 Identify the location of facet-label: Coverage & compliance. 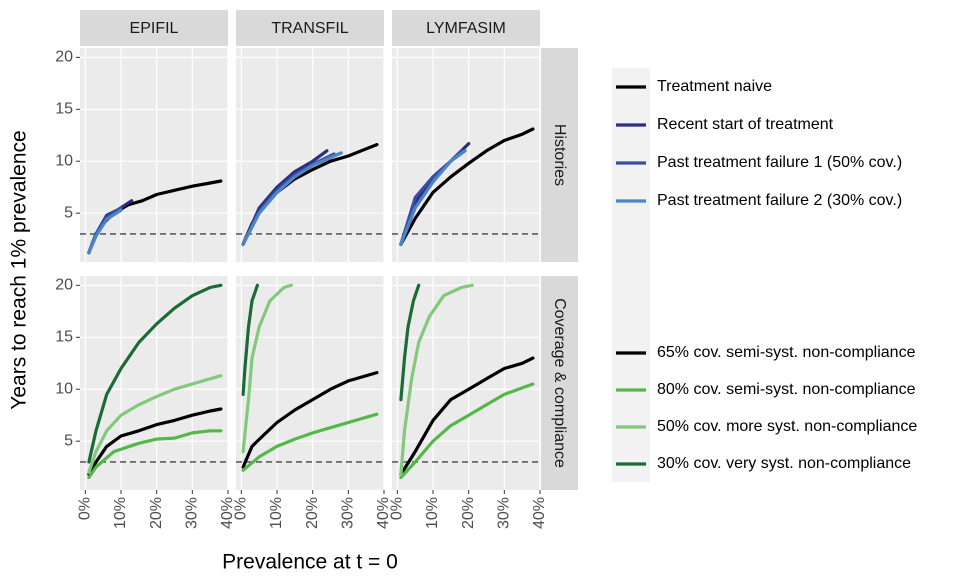
(559, 383).